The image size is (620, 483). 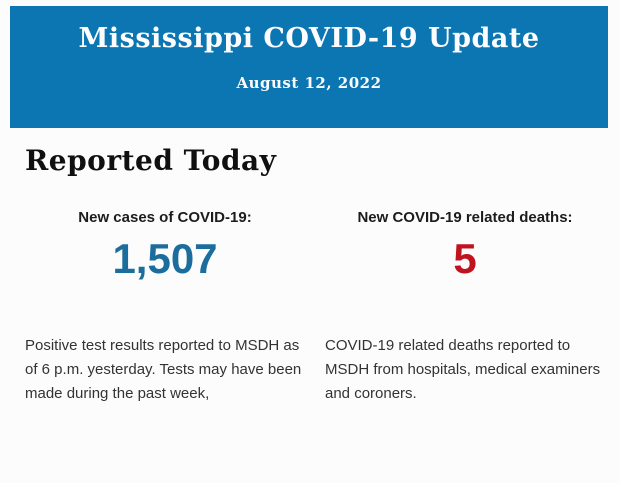 What do you see at coordinates (309, 83) in the screenshot?
I see `banner-date: August 12, 2022` at bounding box center [309, 83].